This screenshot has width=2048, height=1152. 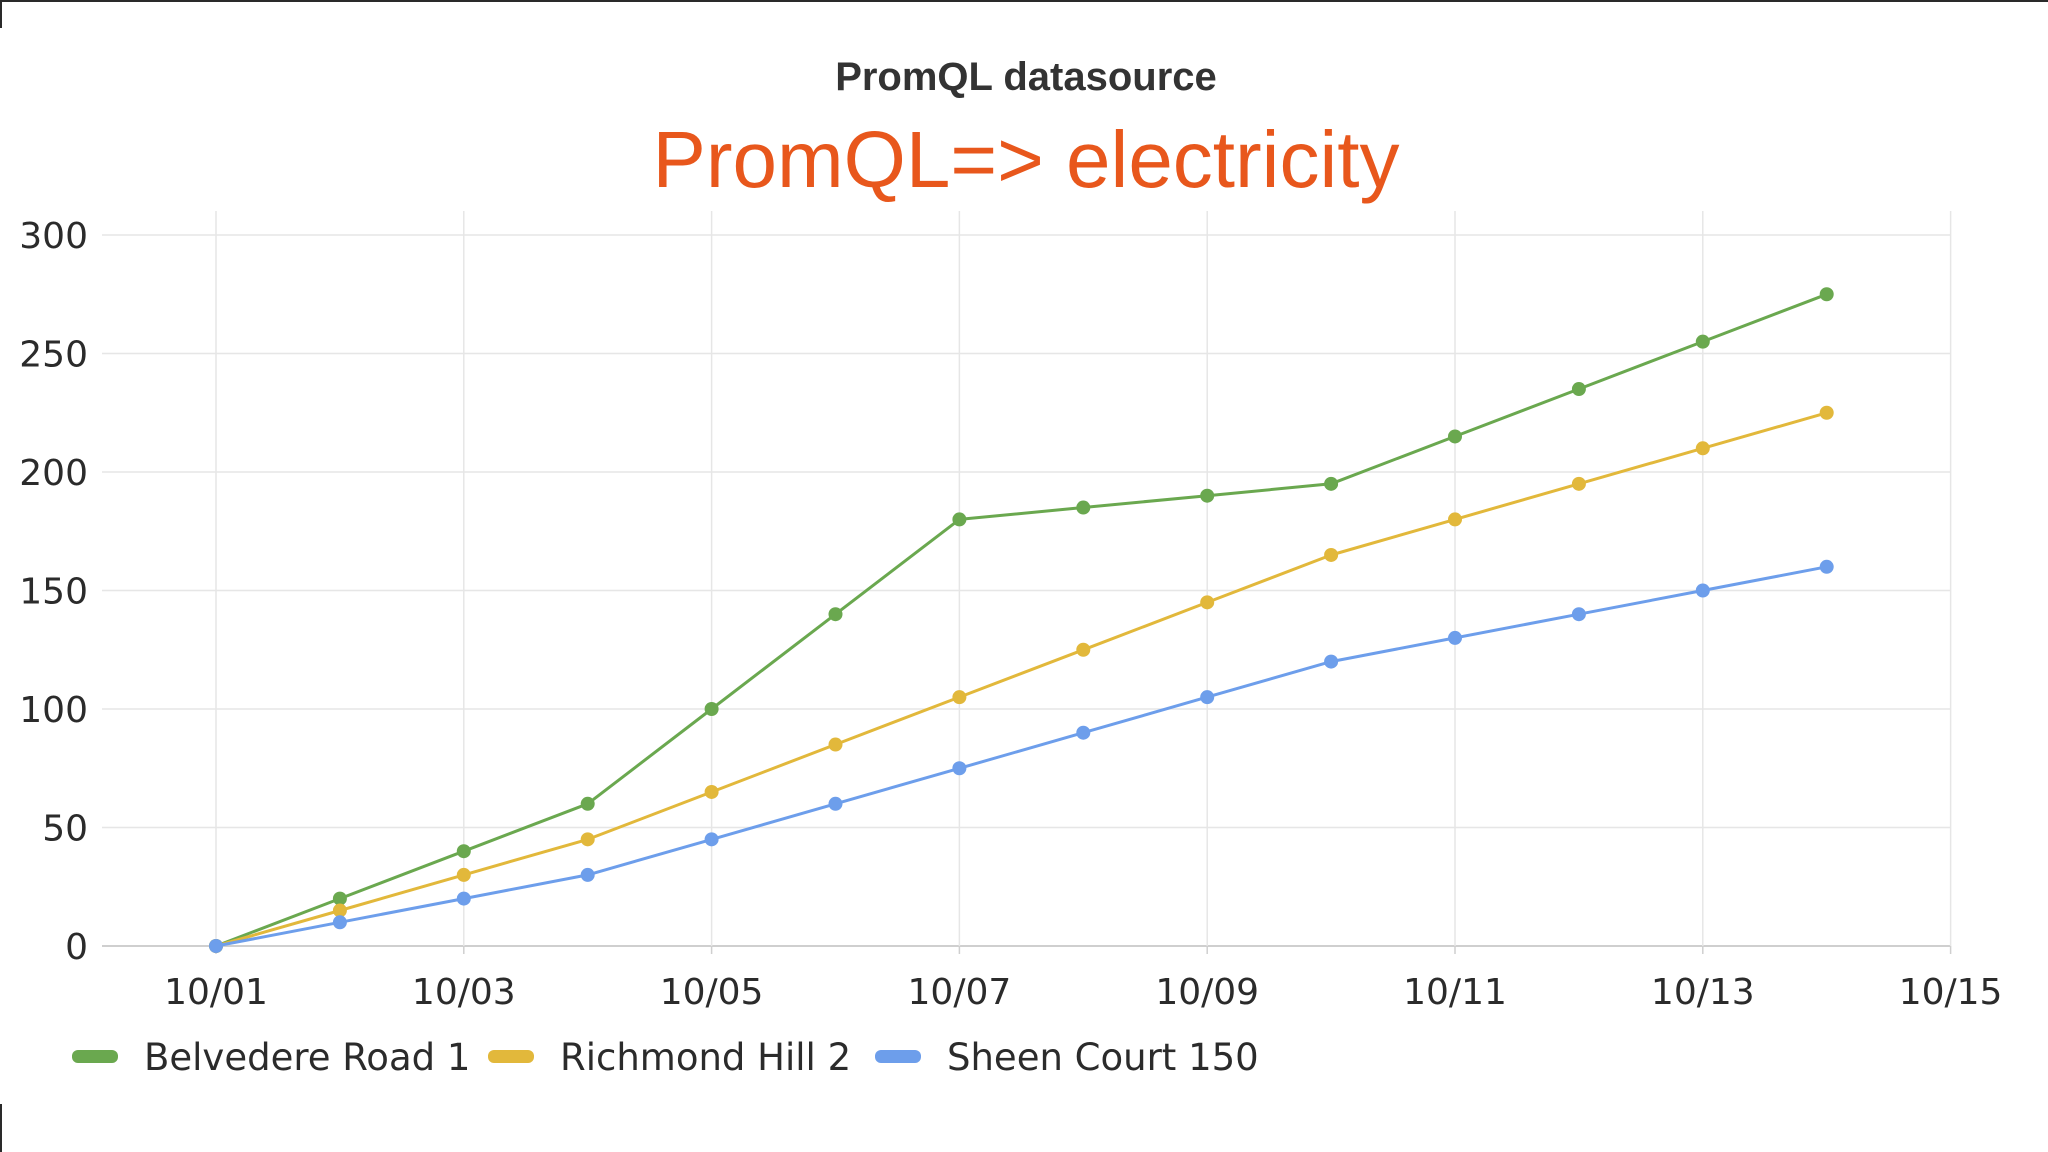 I want to click on chart-title: PromQL datasource, so click(x=1026, y=77).